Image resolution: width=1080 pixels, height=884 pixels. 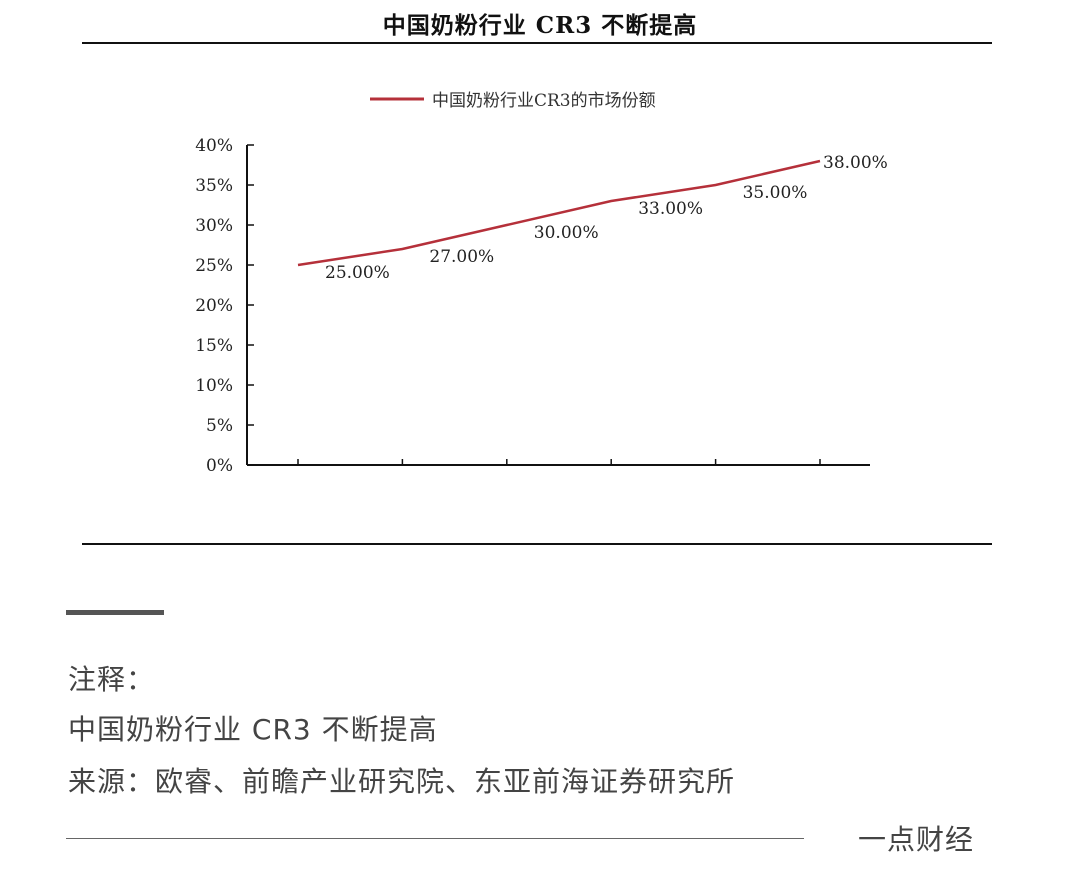 I want to click on legend-label: 中国奶粉行业CR3的市场份额, so click(x=544, y=101).